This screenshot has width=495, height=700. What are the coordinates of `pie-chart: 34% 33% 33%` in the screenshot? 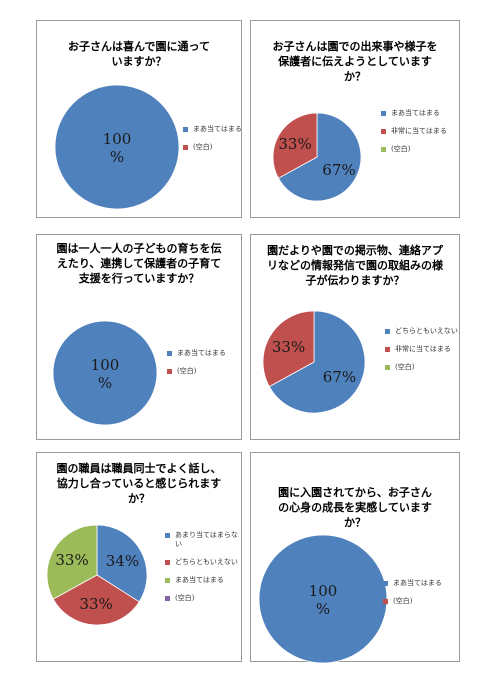 It's located at (97, 575).